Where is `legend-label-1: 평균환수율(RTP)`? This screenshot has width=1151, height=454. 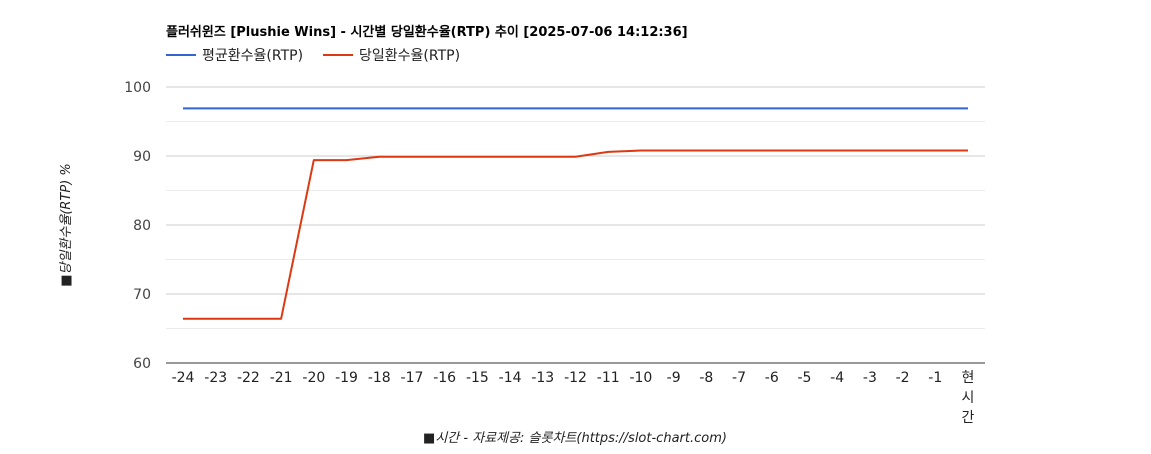 legend-label-1: 평균환수율(RTP) is located at coordinates (252, 56).